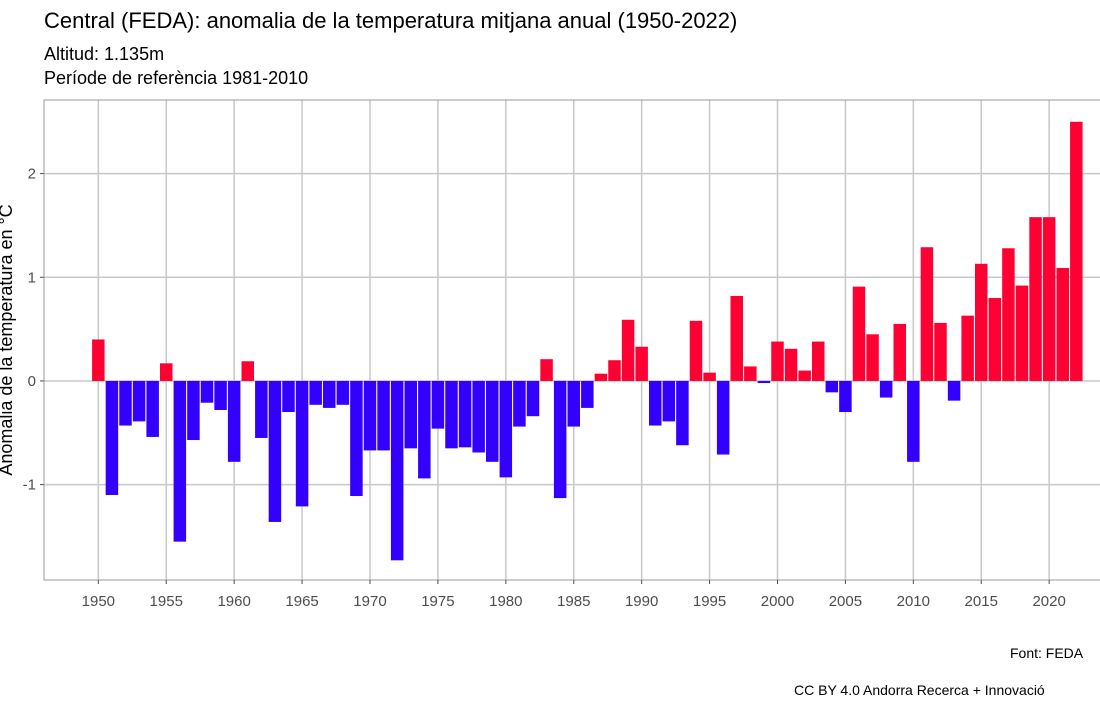 This screenshot has height=710, width=1100. What do you see at coordinates (913, 601) in the screenshot?
I see `x-tick-label: 2010` at bounding box center [913, 601].